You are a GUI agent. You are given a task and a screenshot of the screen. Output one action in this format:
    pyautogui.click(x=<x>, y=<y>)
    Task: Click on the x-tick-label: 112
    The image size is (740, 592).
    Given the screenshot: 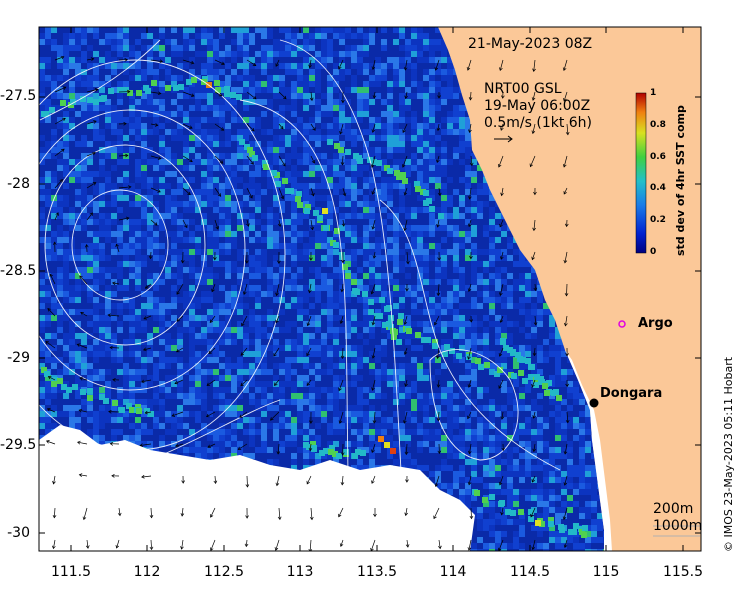 What is the action you would take?
    pyautogui.click(x=147, y=572)
    